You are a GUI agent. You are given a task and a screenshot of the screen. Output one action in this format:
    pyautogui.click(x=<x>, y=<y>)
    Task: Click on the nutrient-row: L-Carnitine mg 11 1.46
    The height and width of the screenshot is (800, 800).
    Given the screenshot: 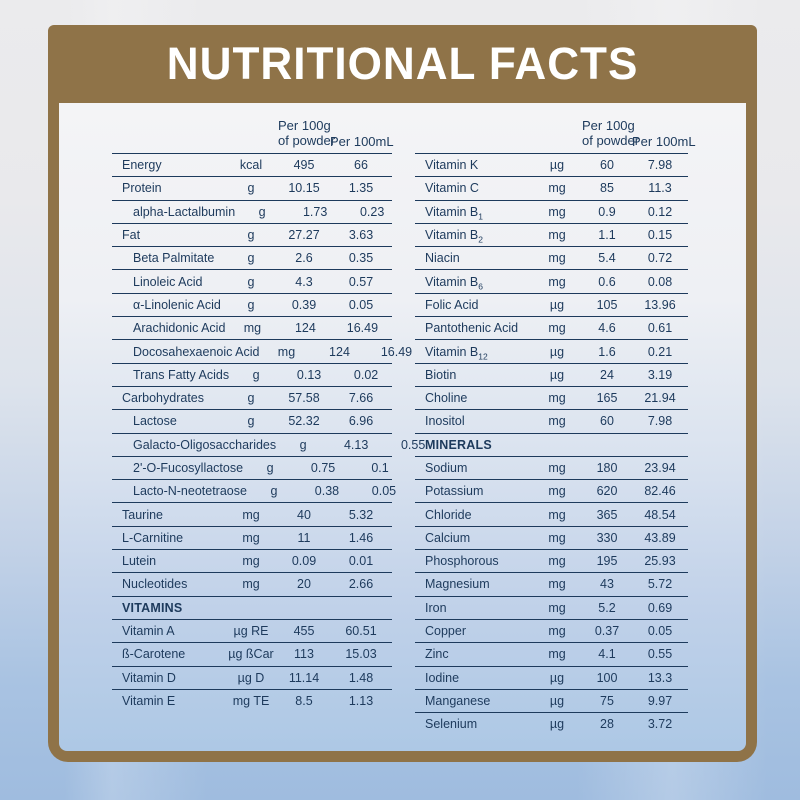 What is the action you would take?
    pyautogui.click(x=252, y=537)
    